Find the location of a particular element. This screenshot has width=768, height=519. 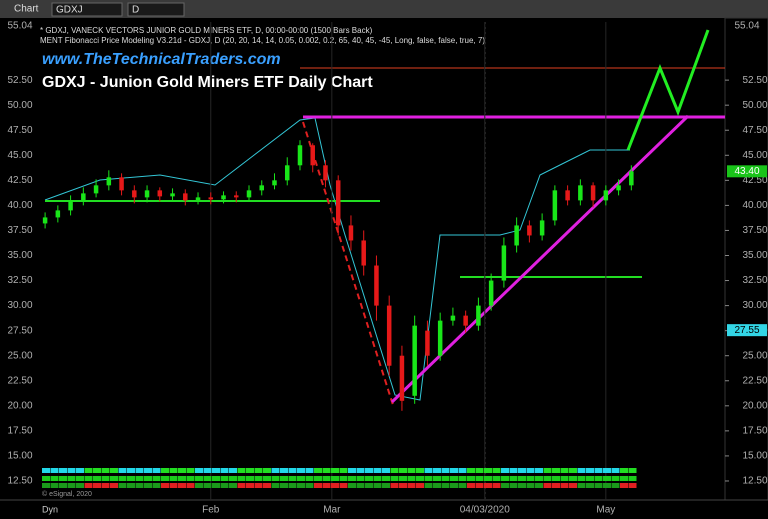

symbol: GDXJ is located at coordinates (69, 10).